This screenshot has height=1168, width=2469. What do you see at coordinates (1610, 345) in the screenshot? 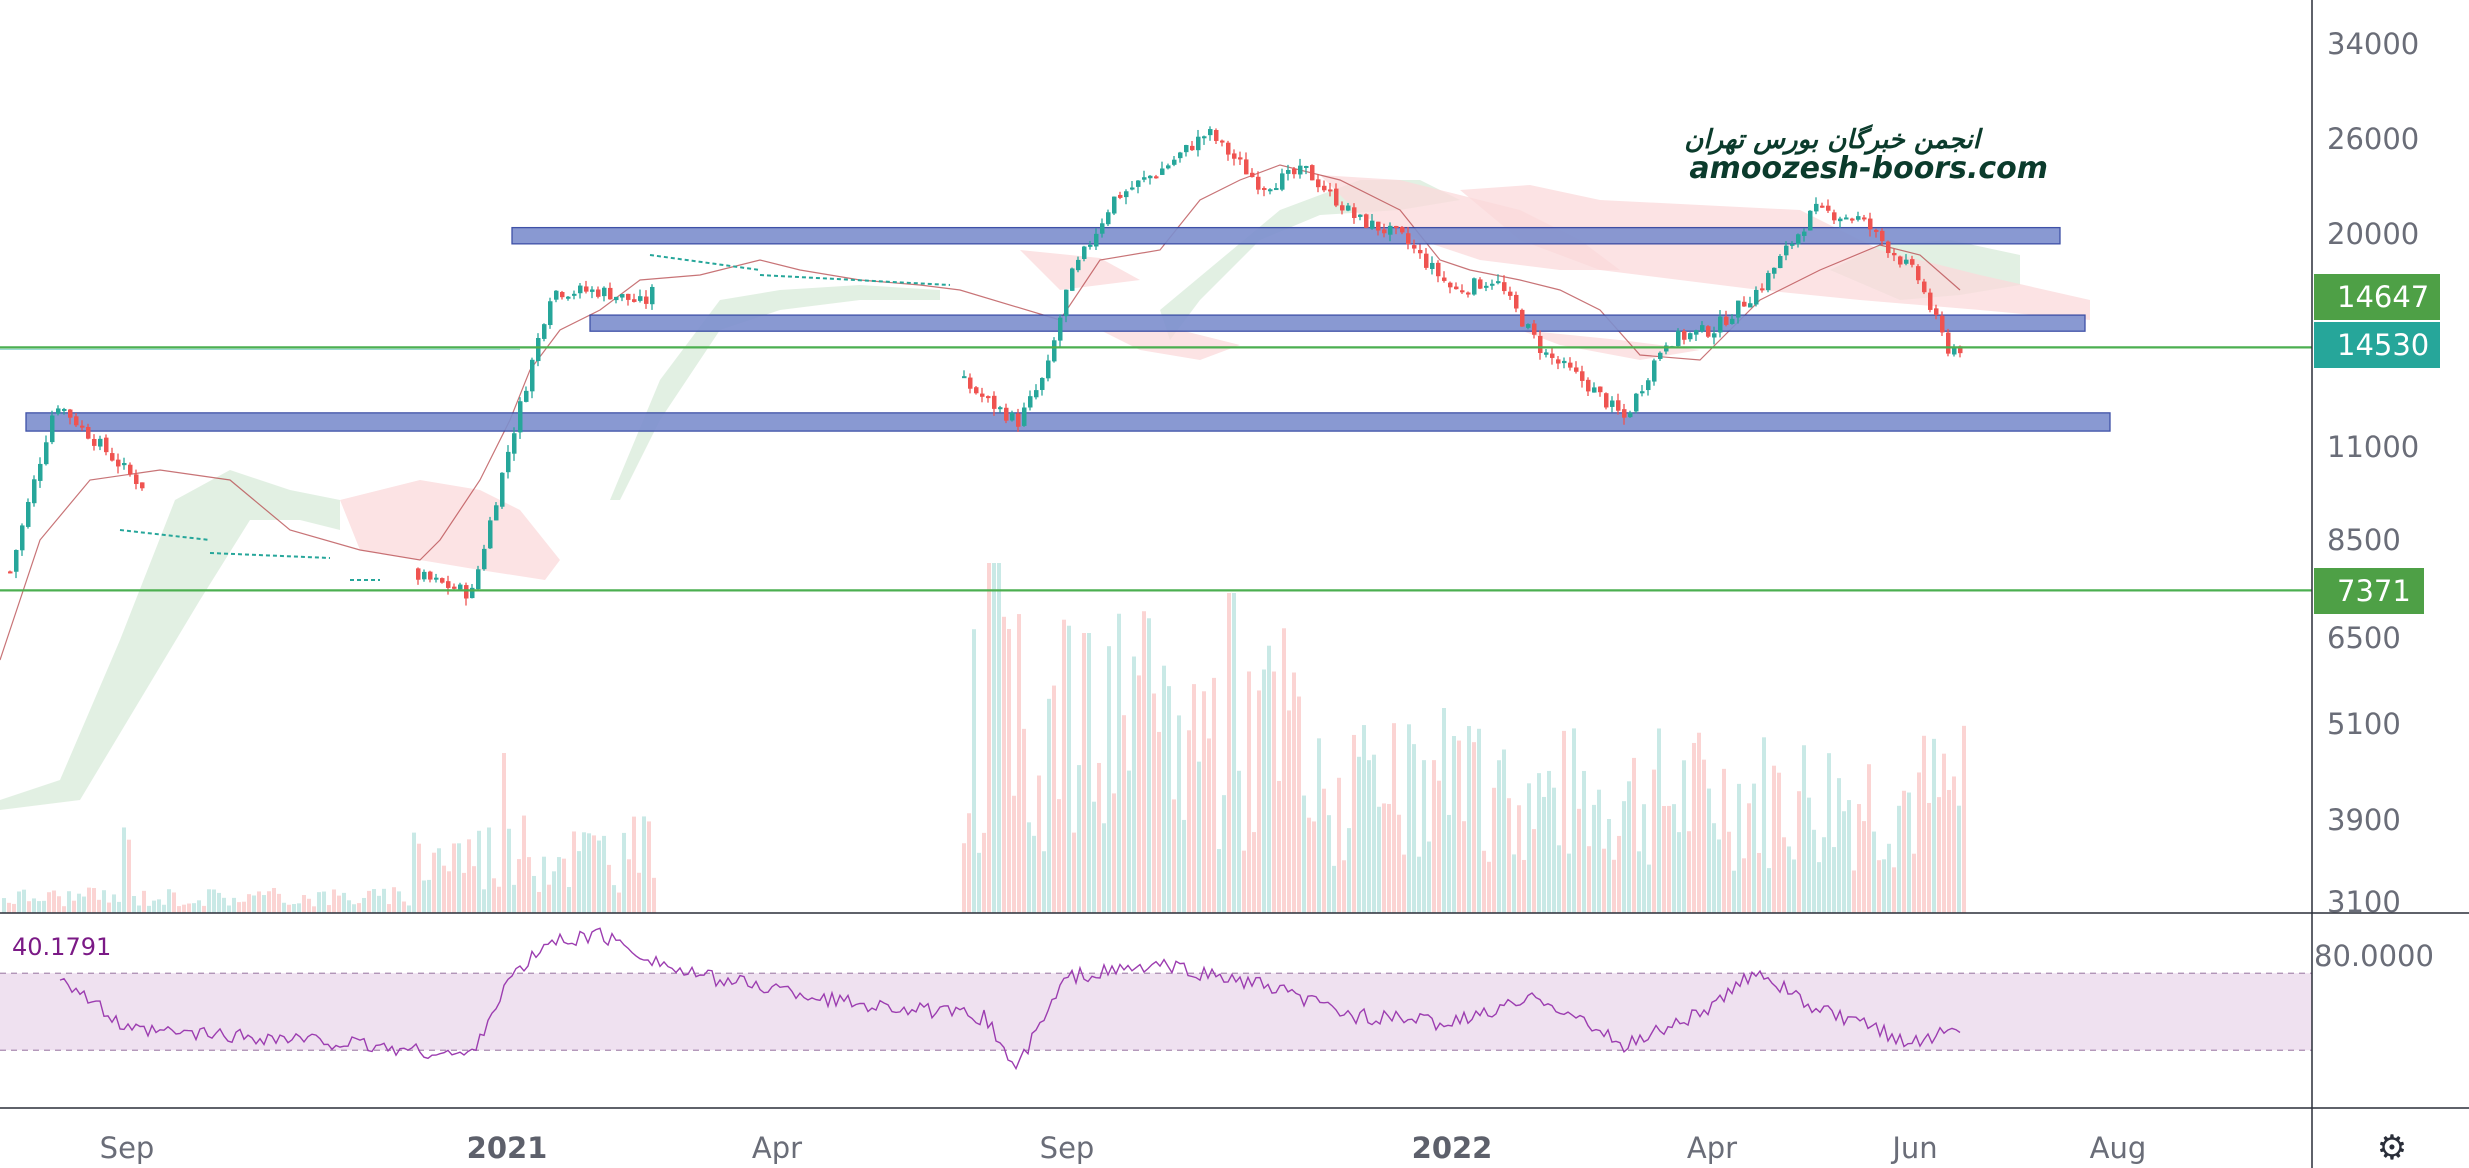
I see `cloud-bear-segment` at bounding box center [1610, 345].